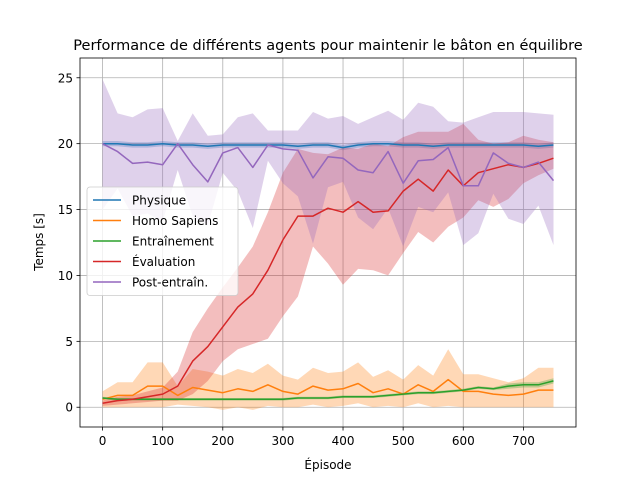 The image size is (640, 480). I want to click on x-tick-label: 600, so click(463, 441).